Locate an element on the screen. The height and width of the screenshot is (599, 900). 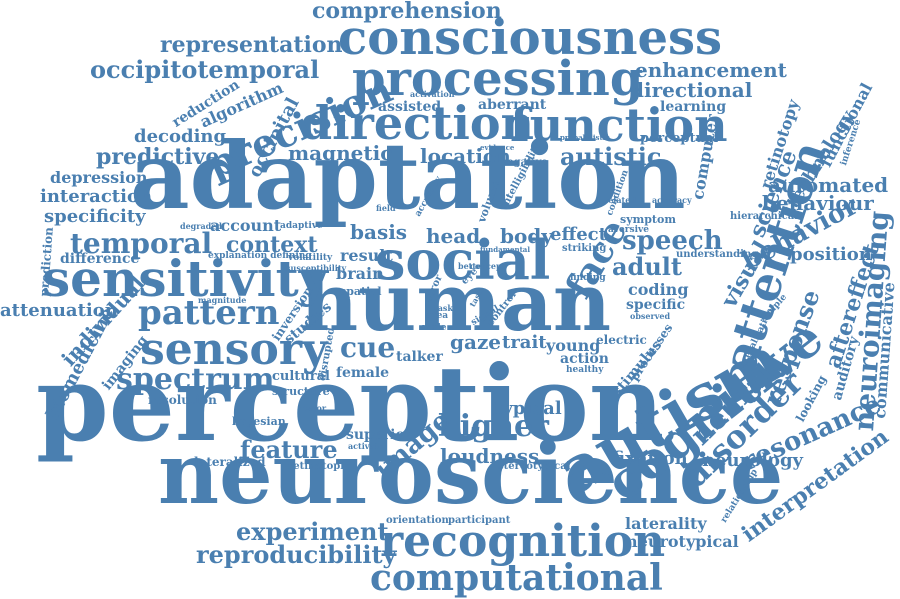
word-healthy: finding is located at coordinates (588, 278).